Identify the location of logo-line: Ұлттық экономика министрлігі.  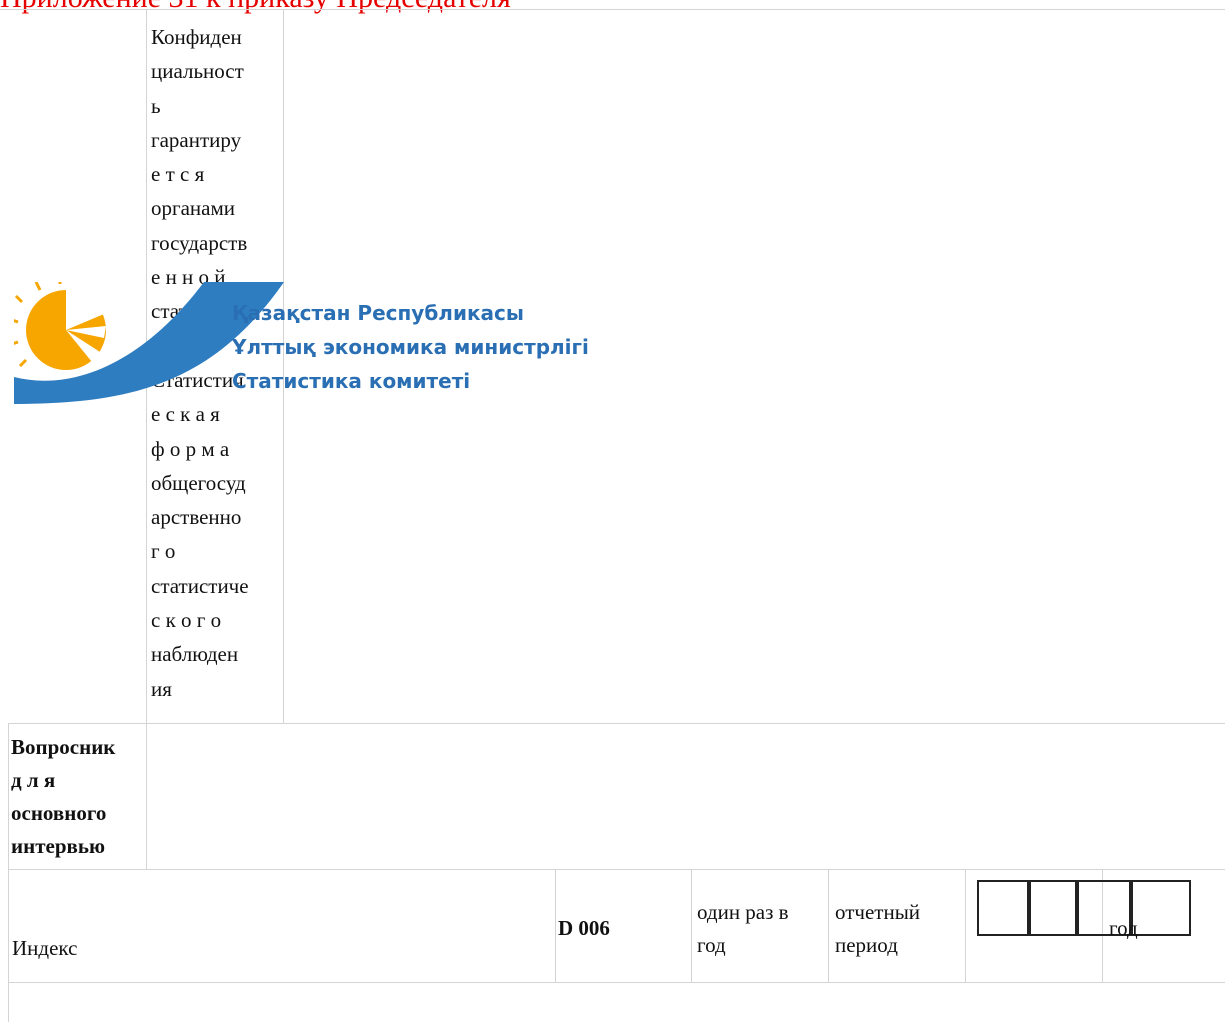
(410, 347).